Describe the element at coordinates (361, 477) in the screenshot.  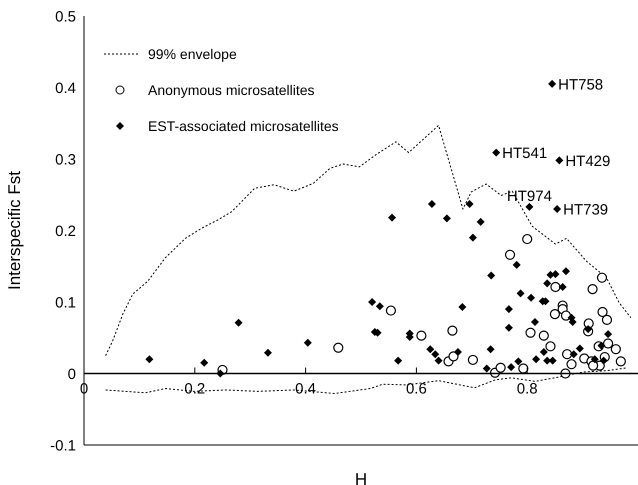
I see `x-axis-title: H` at that location.